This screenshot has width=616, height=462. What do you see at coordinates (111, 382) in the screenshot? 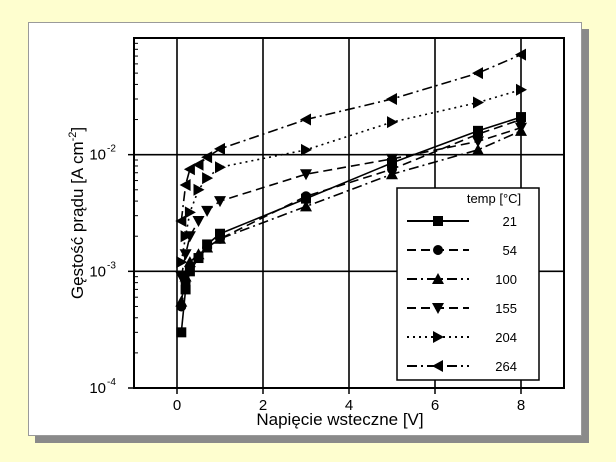
I see `y-tick-label-exponent: -4` at bounding box center [111, 382].